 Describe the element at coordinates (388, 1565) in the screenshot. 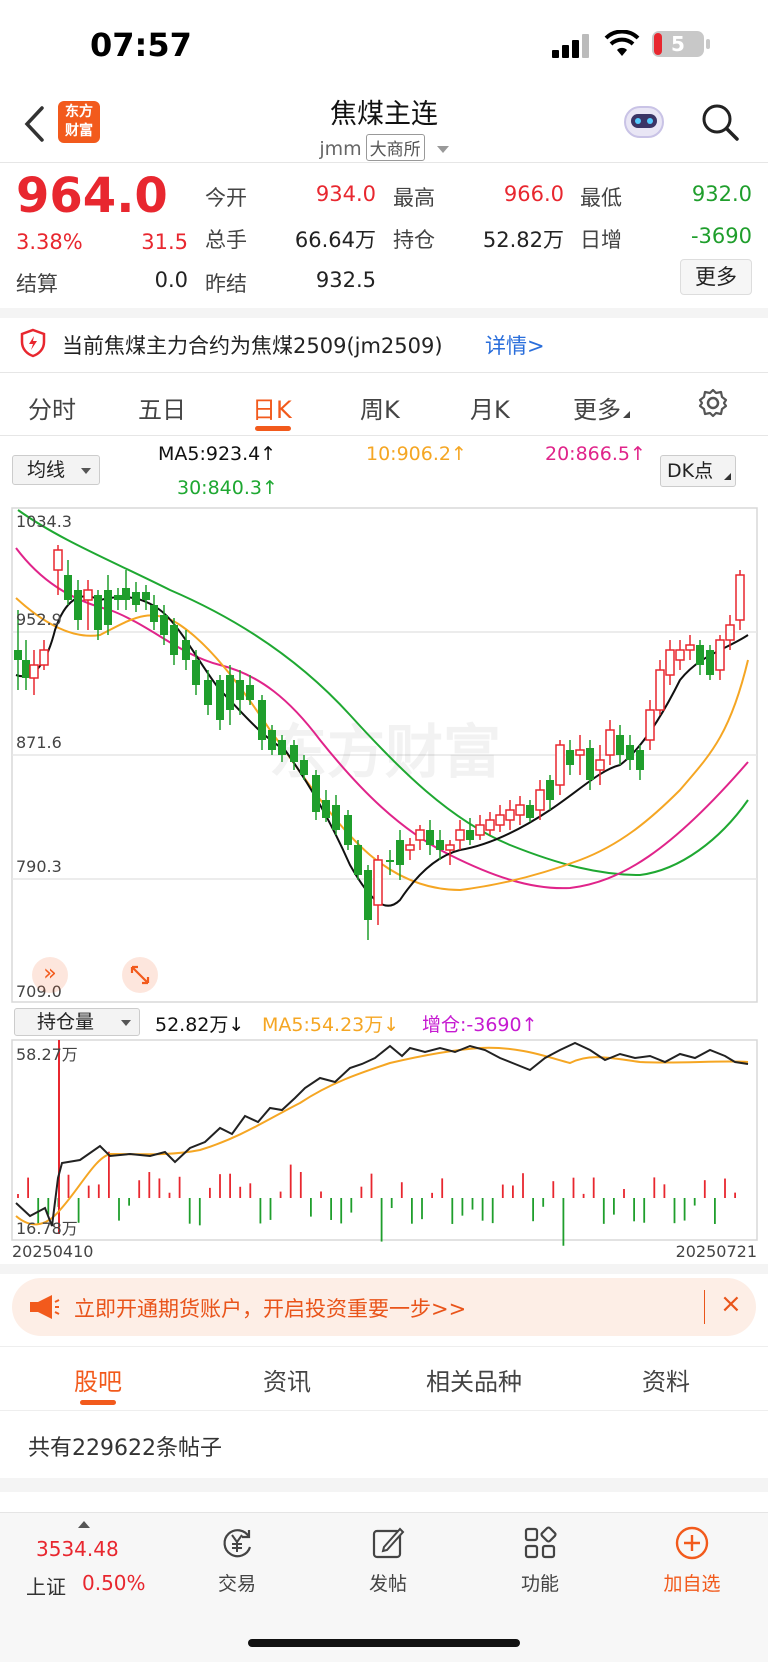

I see `post-button: 发帖` at that location.